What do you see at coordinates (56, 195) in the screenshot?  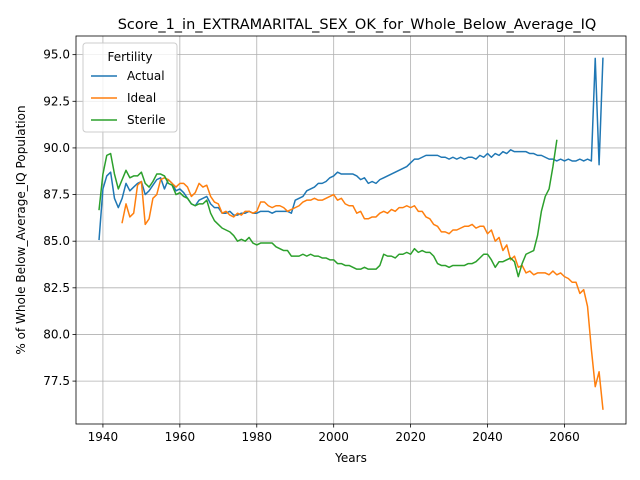 I see `y-tick-label: 87.5` at bounding box center [56, 195].